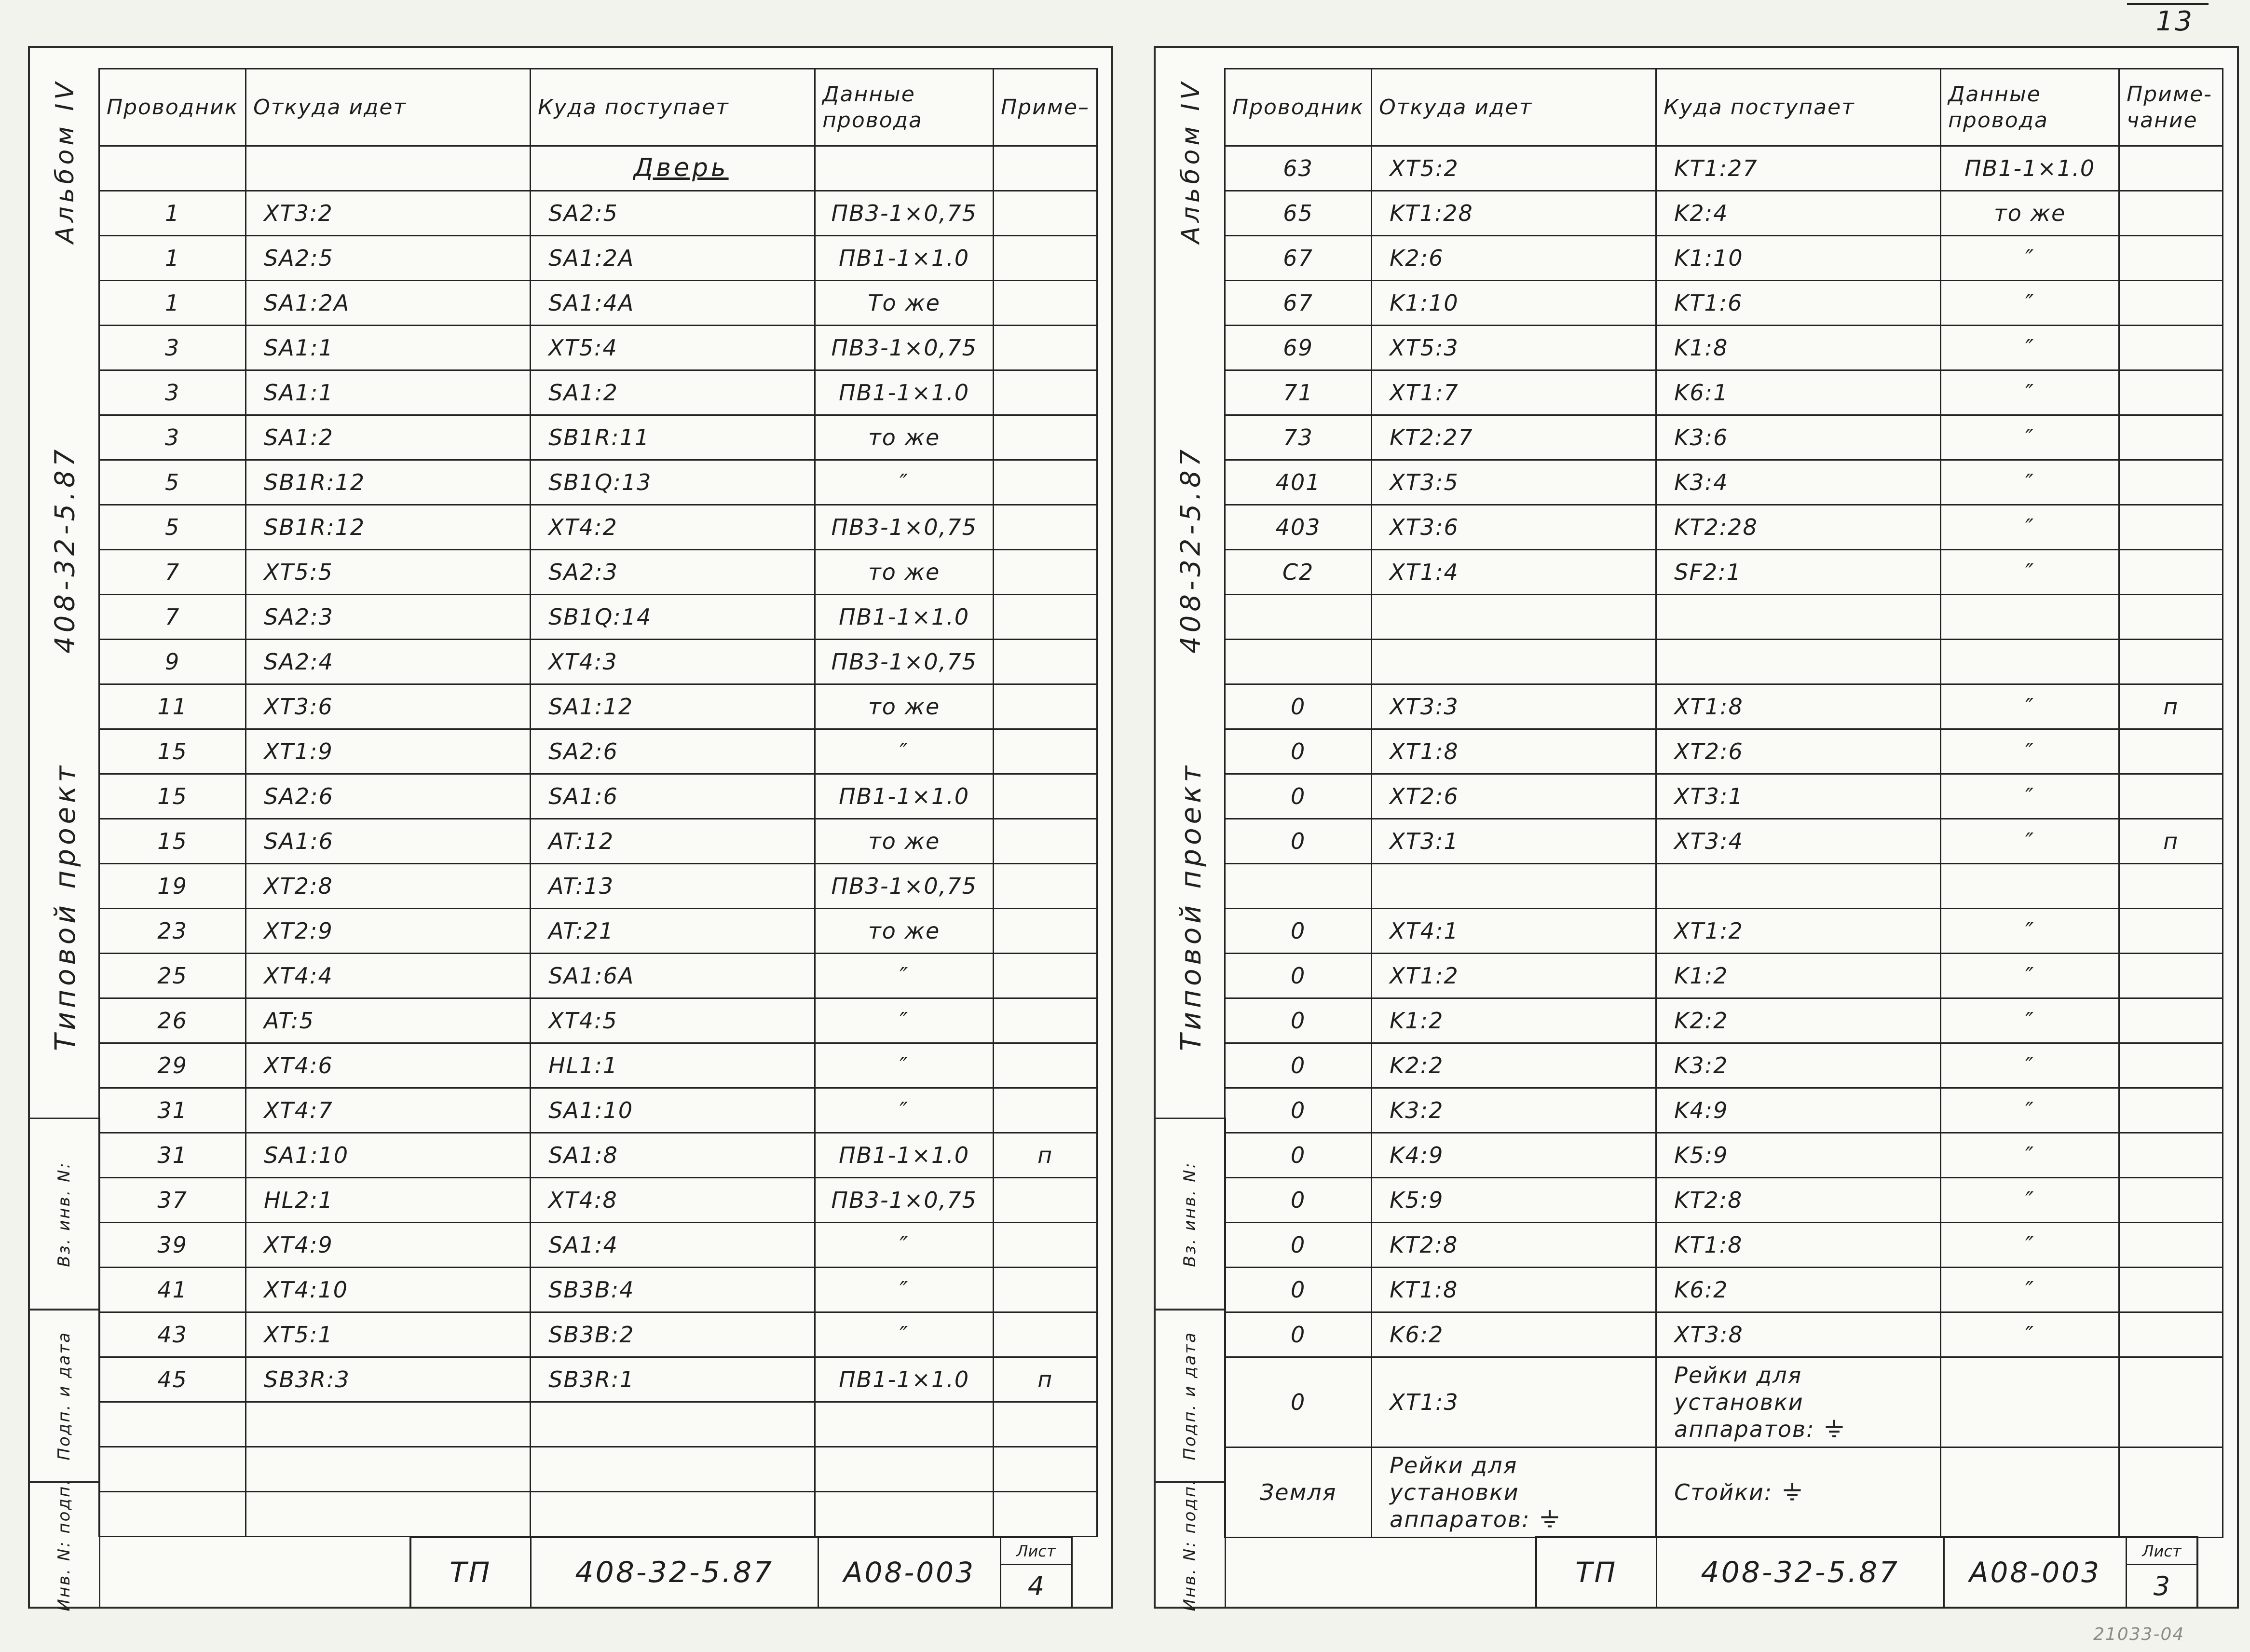 Image resolution: width=2250 pixels, height=1652 pixels. Describe the element at coordinates (172, 1200) in the screenshot. I see `table-cell: 37` at that location.